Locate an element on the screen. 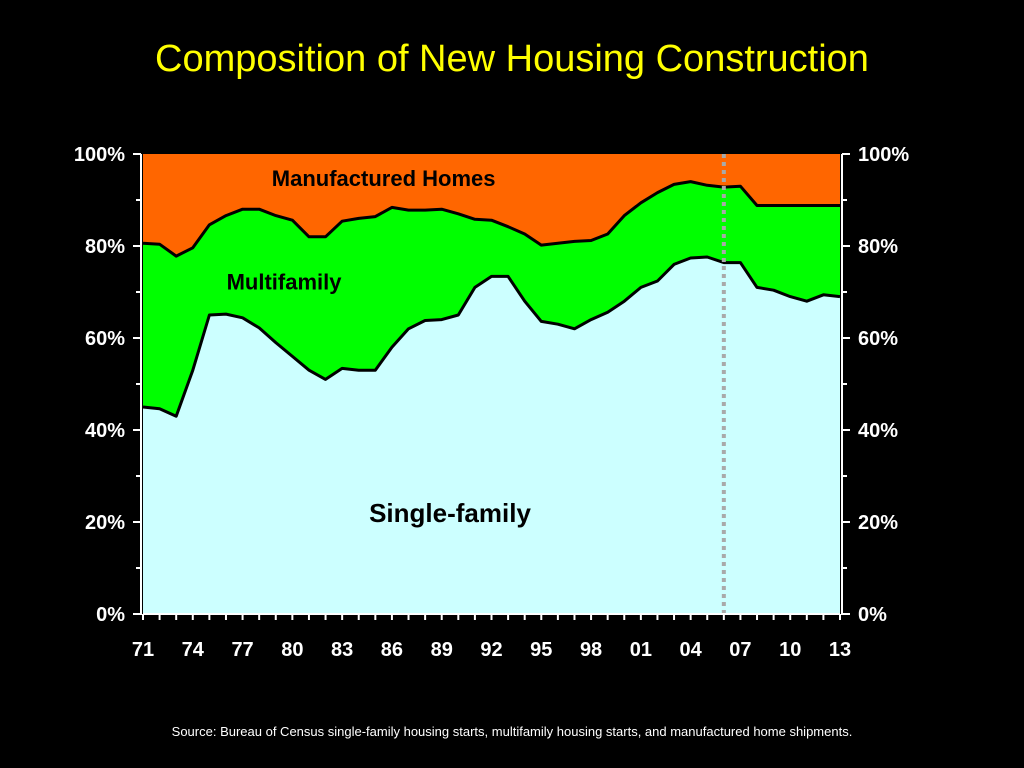  y-tick-label-left: 60% is located at coordinates (105, 339).